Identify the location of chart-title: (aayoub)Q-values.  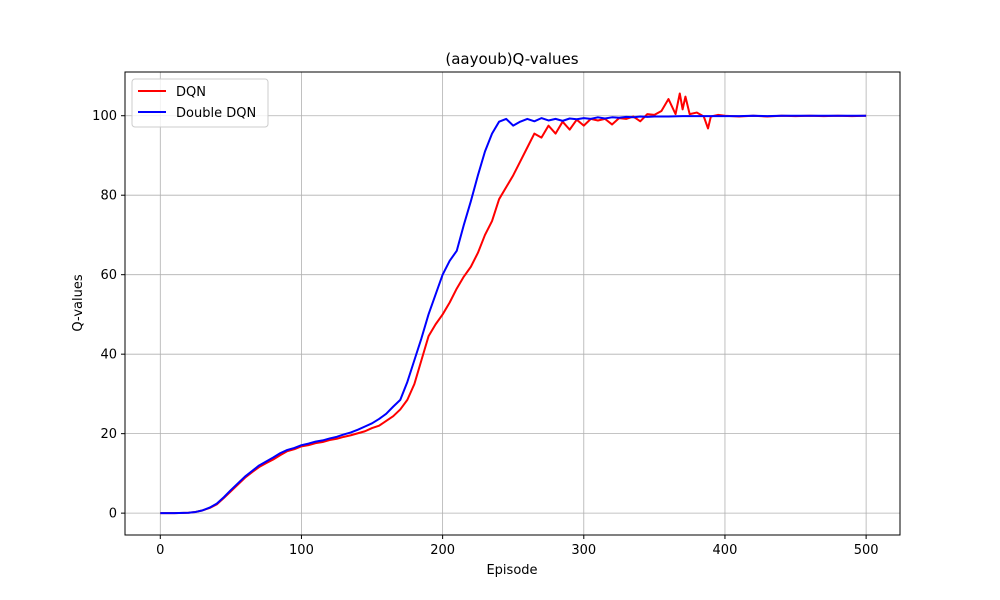
(511, 59).